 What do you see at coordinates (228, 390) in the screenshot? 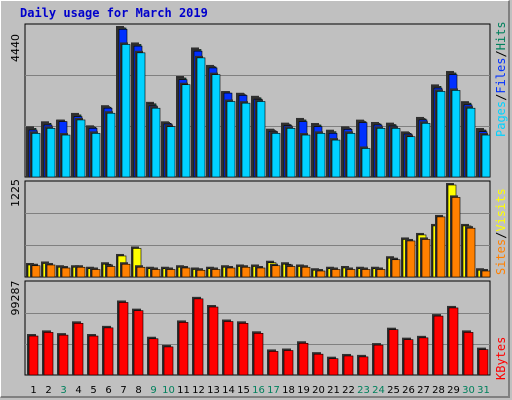
I see `x-tick-day-14: 14` at bounding box center [228, 390].